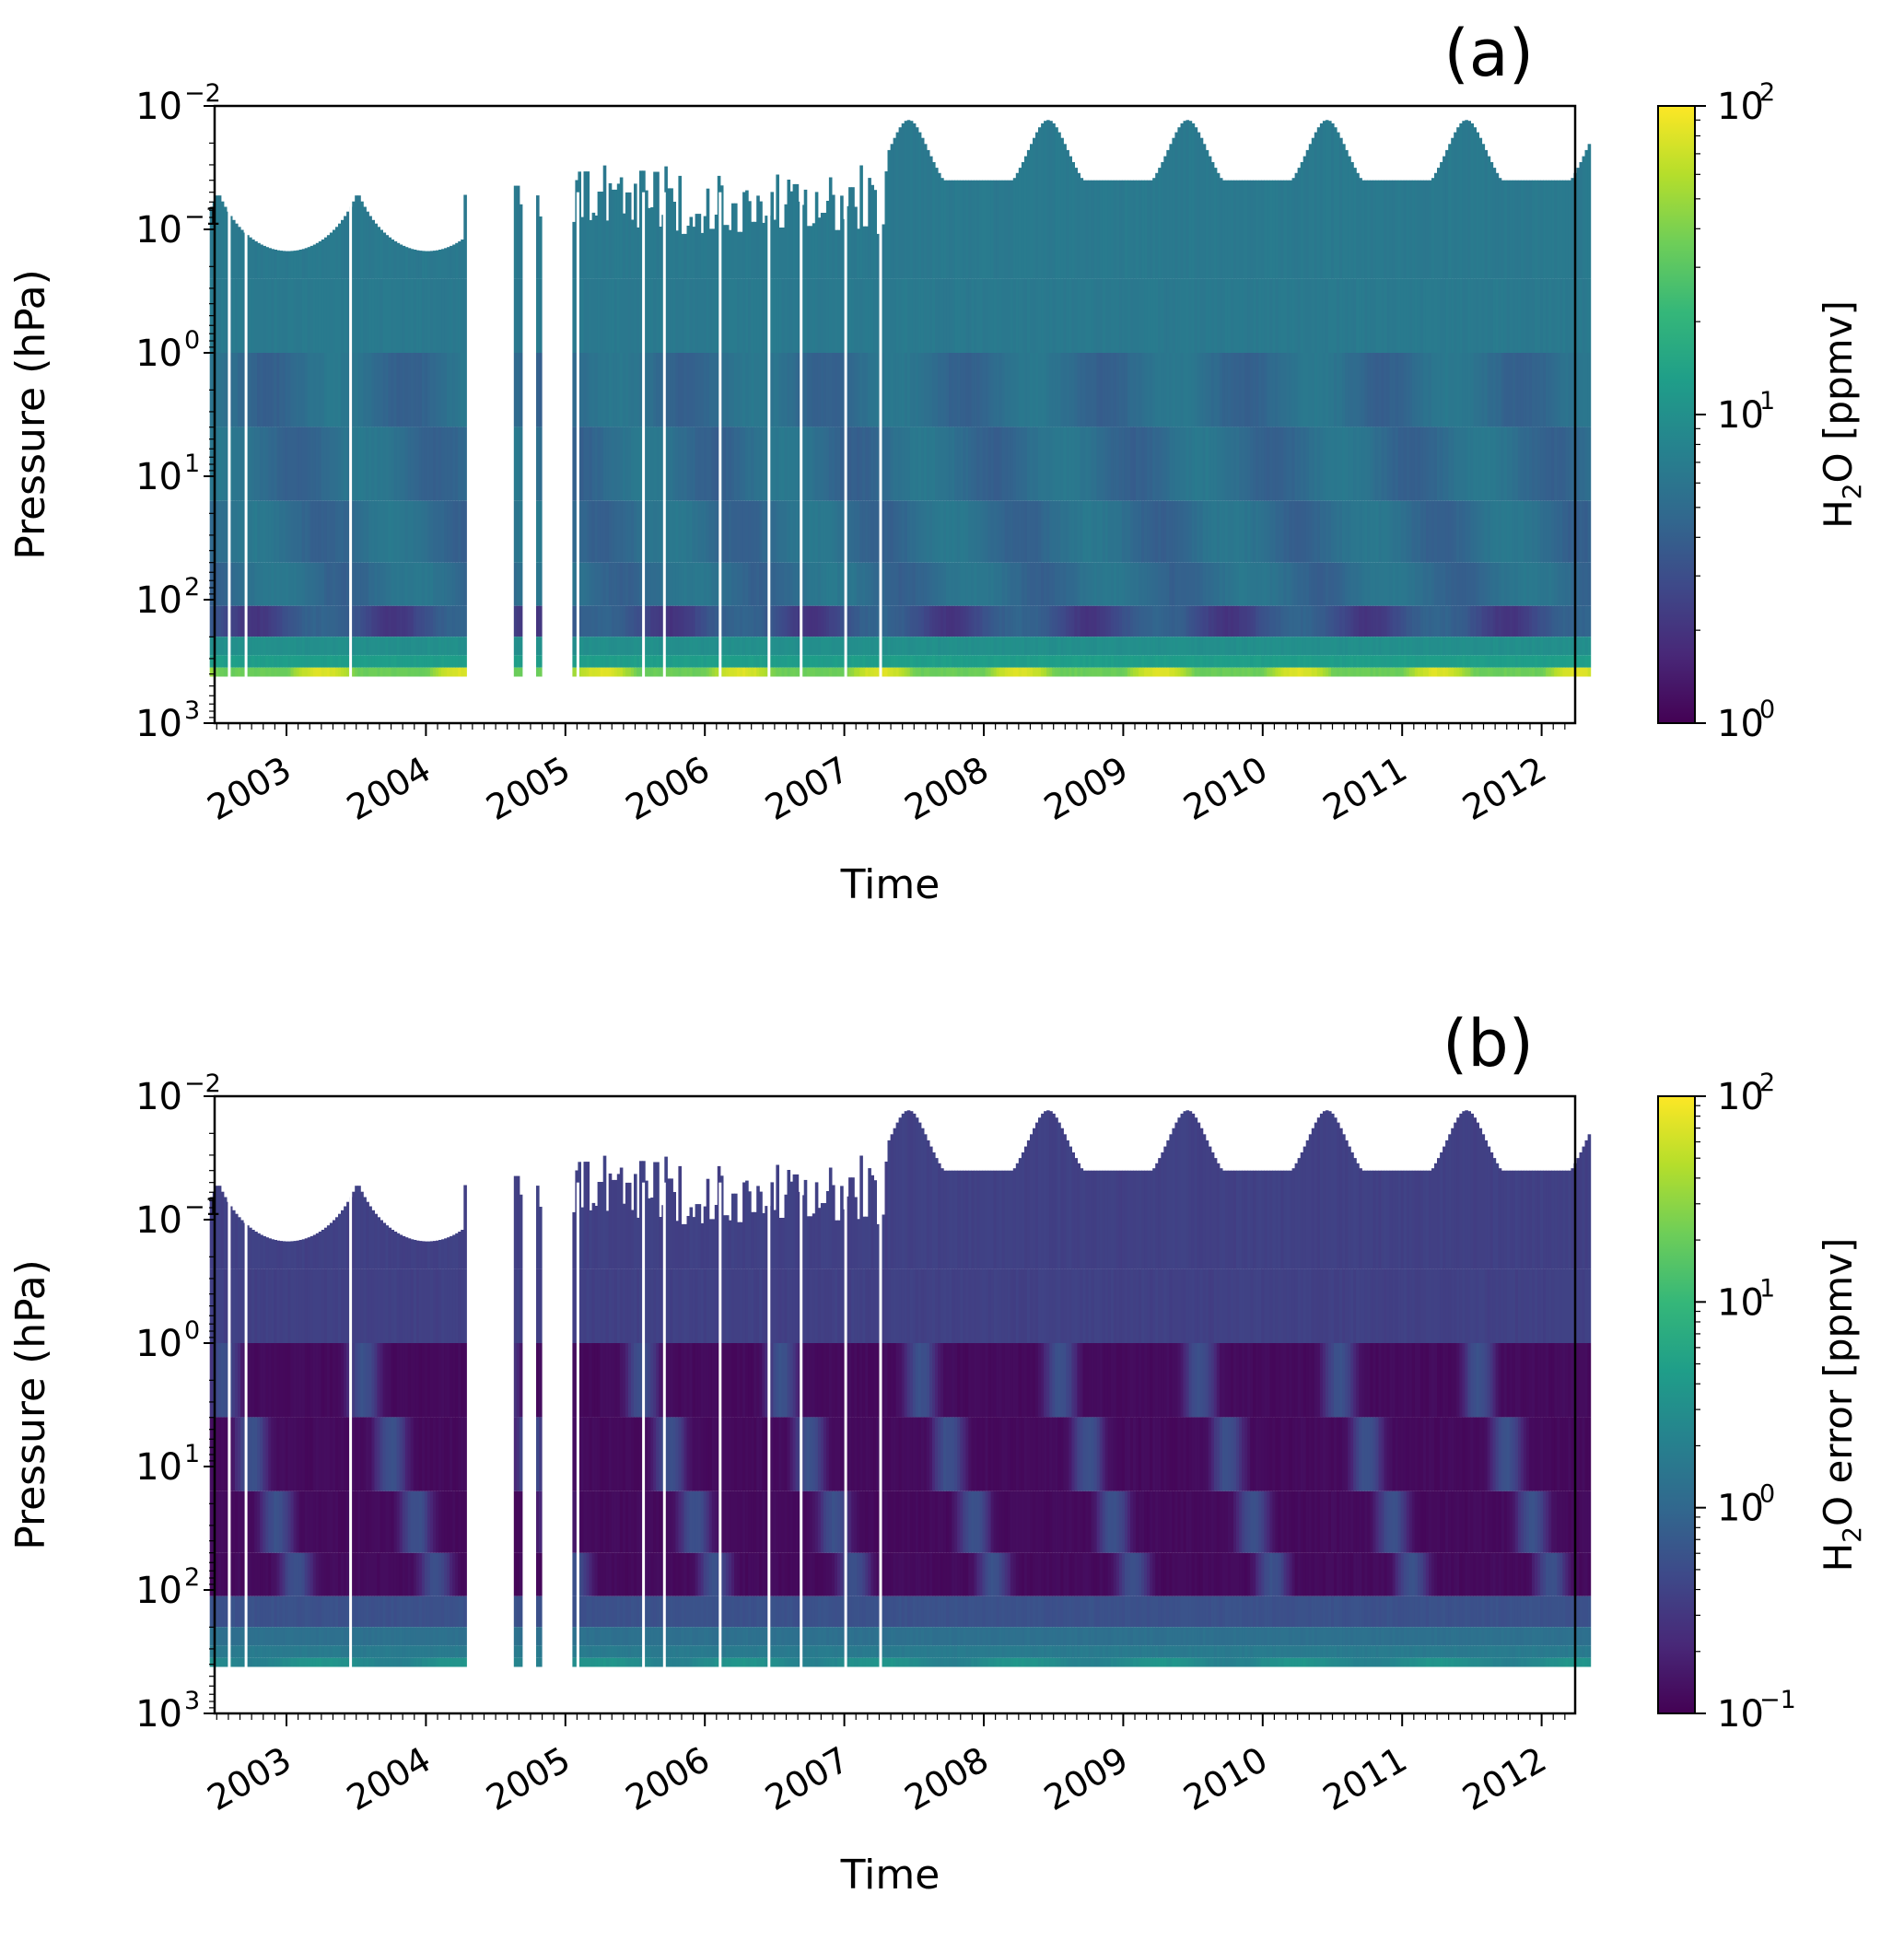 Image resolution: width=1904 pixels, height=1952 pixels. I want to click on colorbar-tick-label: 10, so click(1740, 107).